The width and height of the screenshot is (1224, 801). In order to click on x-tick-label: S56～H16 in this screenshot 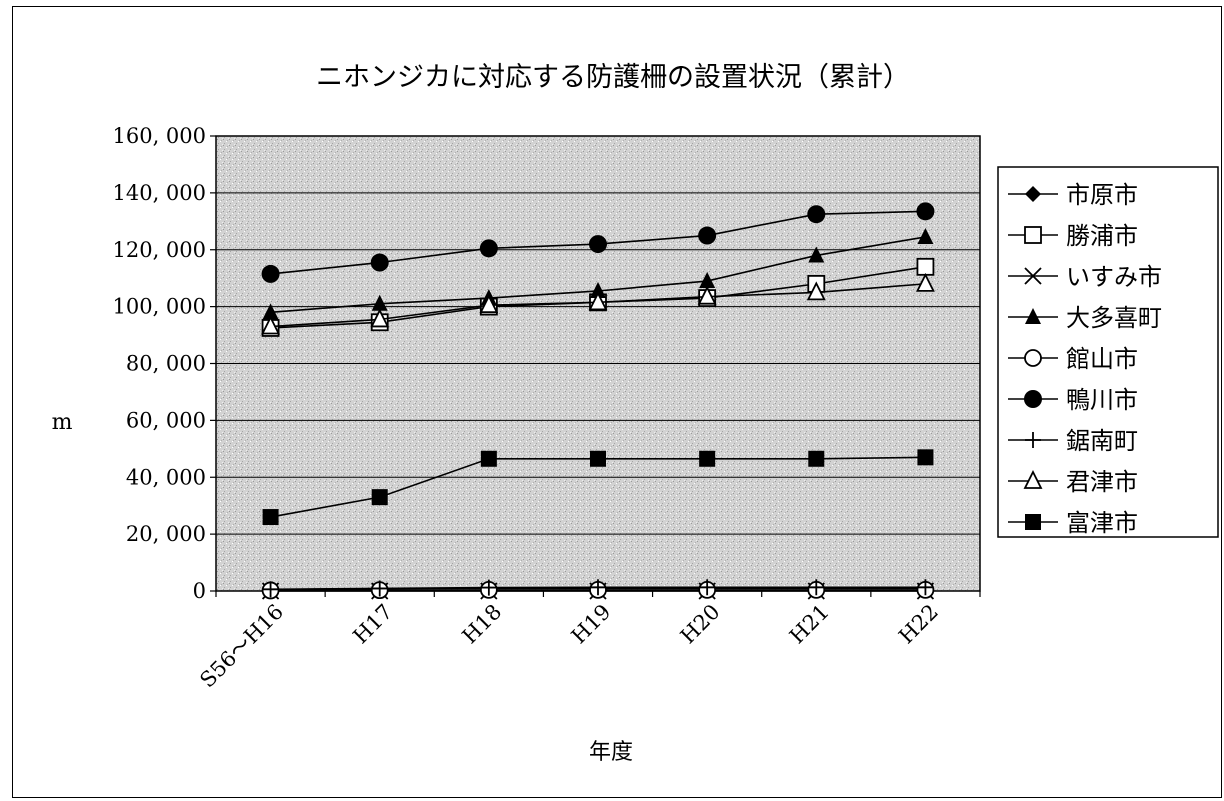, I will do `click(241, 646)`.